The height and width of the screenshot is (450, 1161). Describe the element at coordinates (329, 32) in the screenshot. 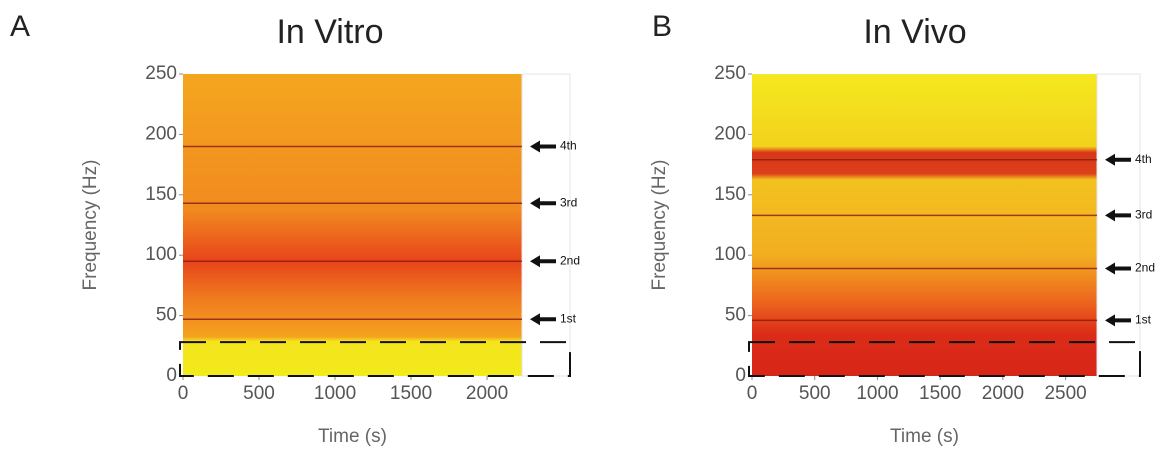

I see `chart-title: In Vitro` at that location.